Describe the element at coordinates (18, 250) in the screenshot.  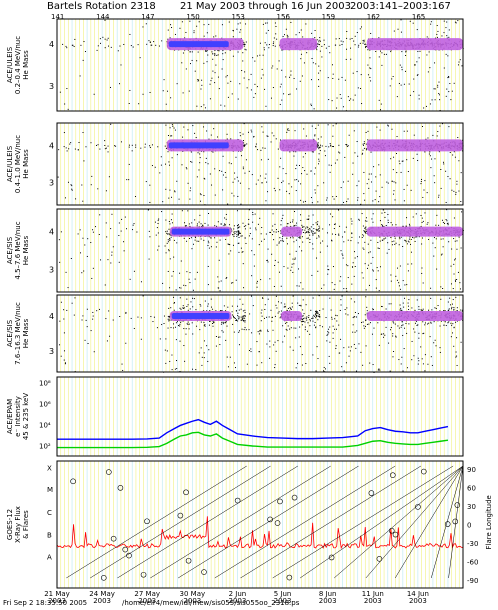
I see `y-axis-label-line: 4.5–7.6 MeV/nuc` at that location.